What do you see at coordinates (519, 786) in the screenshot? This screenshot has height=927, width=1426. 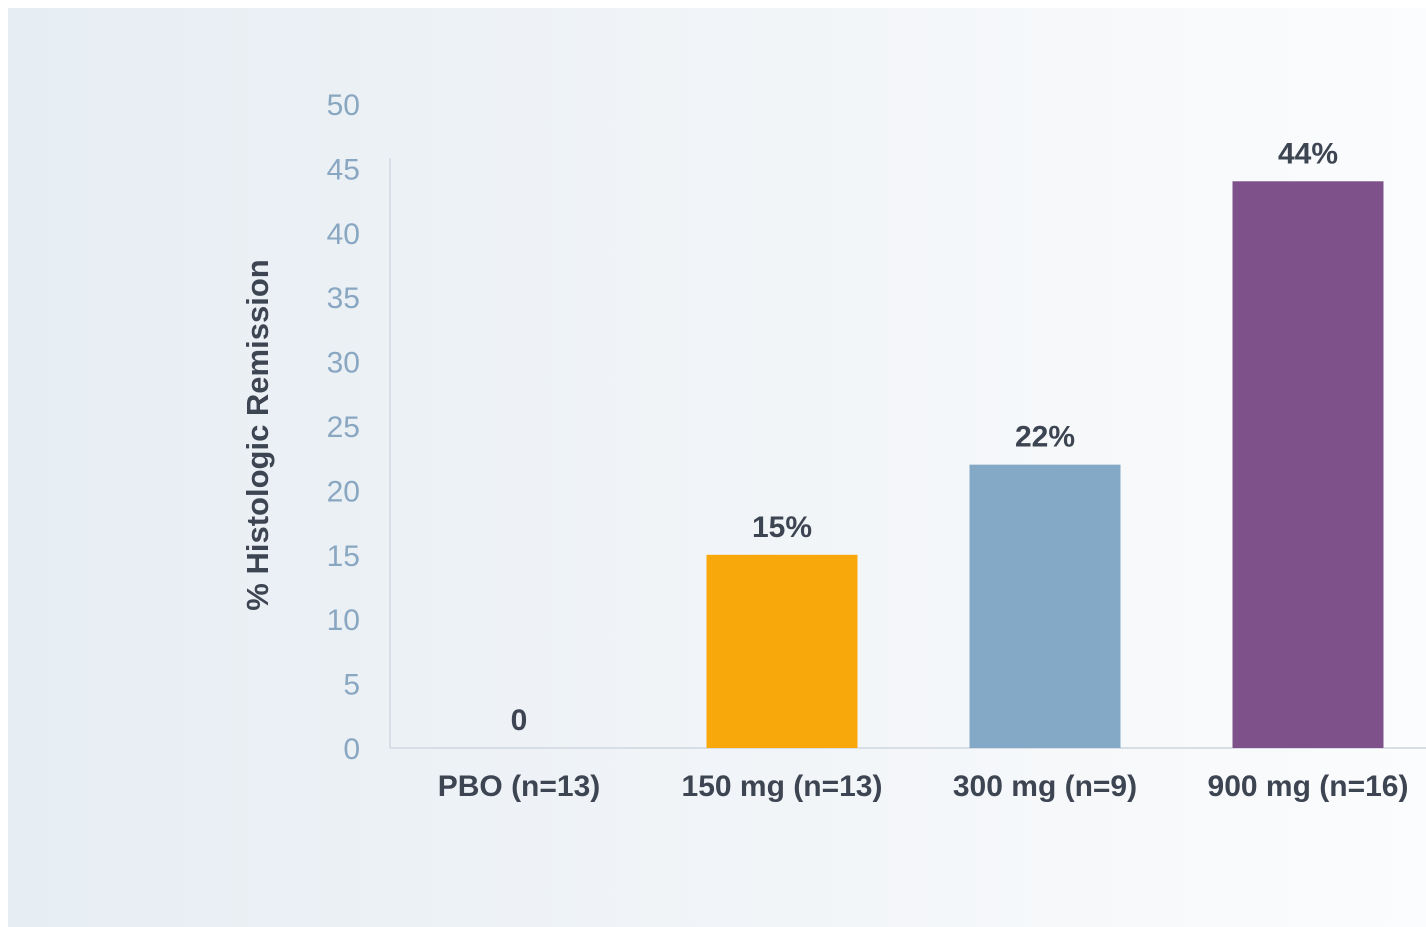 I see `category-label: PBO (n=13)` at bounding box center [519, 786].